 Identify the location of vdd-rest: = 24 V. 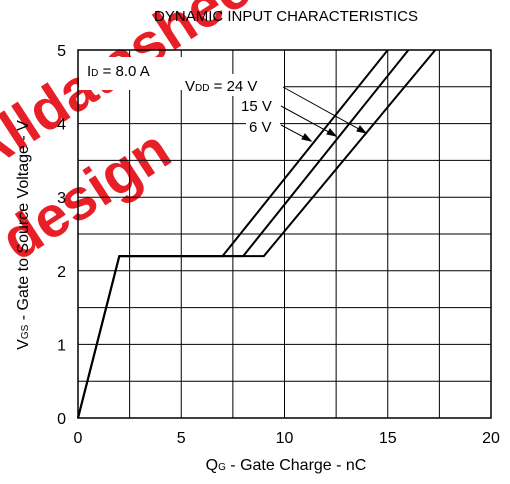
(233, 86).